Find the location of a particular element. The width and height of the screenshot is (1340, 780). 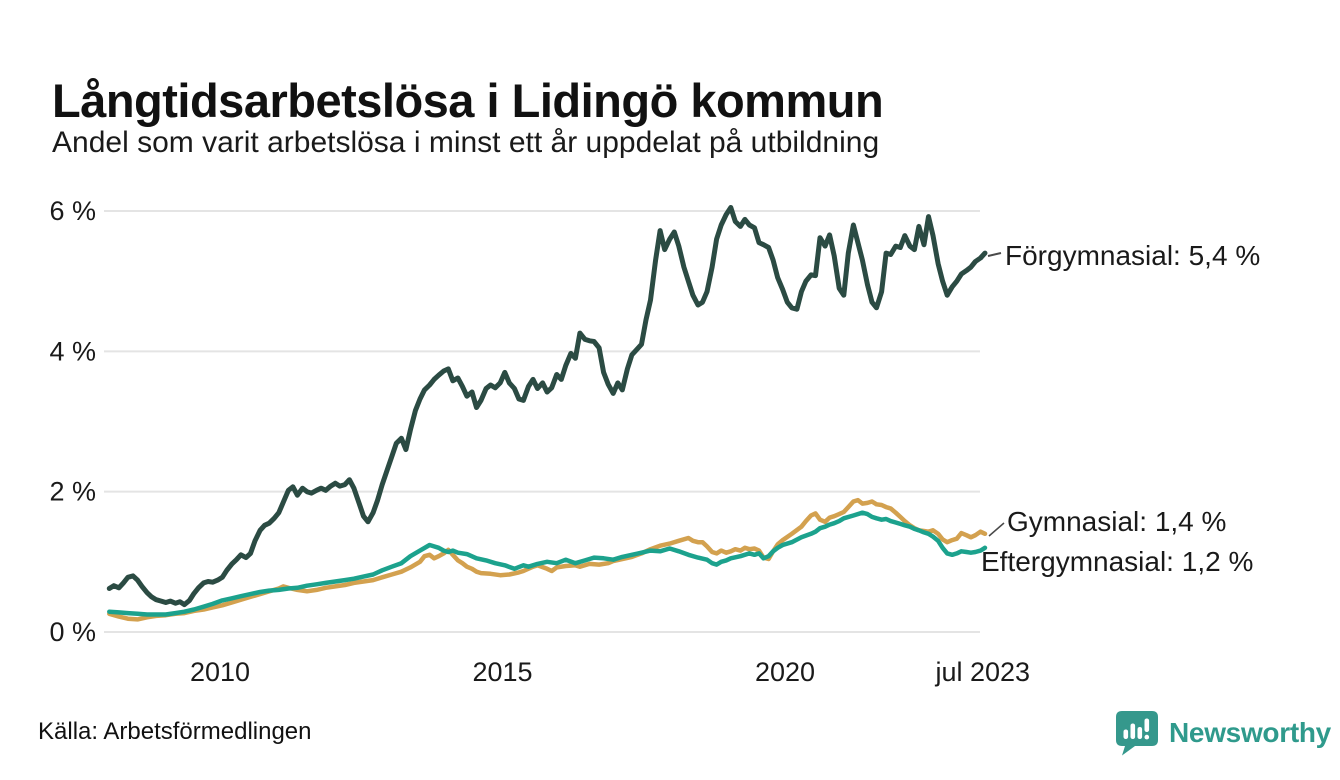

series-label-eftergymnasial: Eftergymnasial: 1,2 % is located at coordinates (1117, 561).